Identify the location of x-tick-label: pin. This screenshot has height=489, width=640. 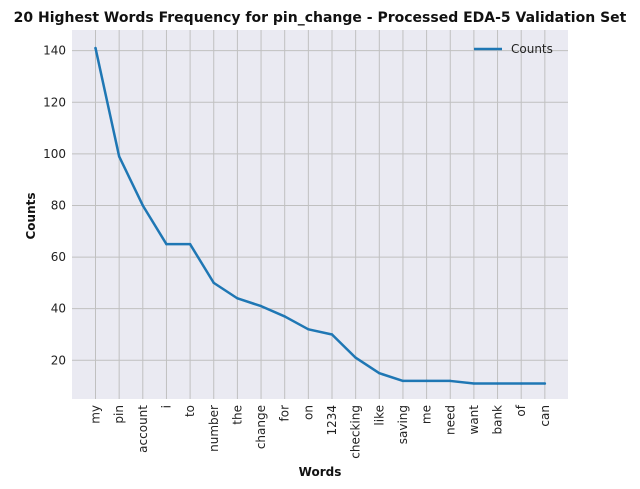
(119, 414).